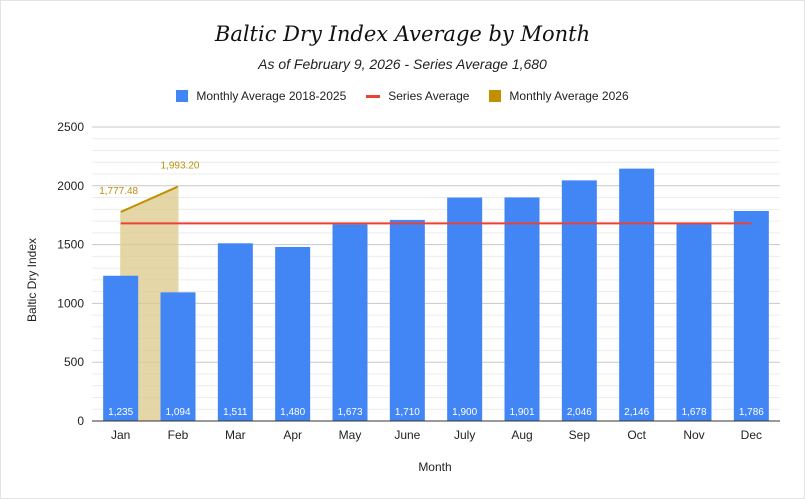 The width and height of the screenshot is (805, 499). Describe the element at coordinates (178, 435) in the screenshot. I see `x-tick-label: Feb` at that location.